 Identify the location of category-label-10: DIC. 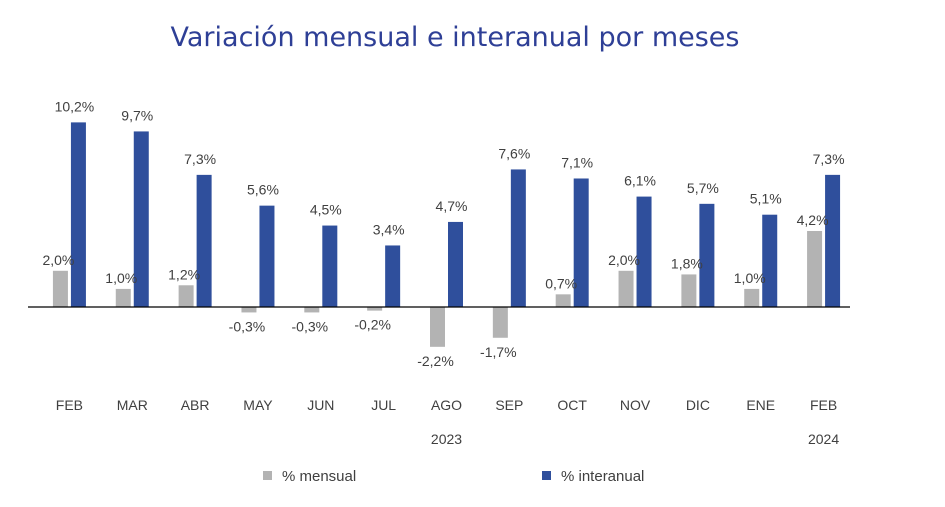
(698, 405).